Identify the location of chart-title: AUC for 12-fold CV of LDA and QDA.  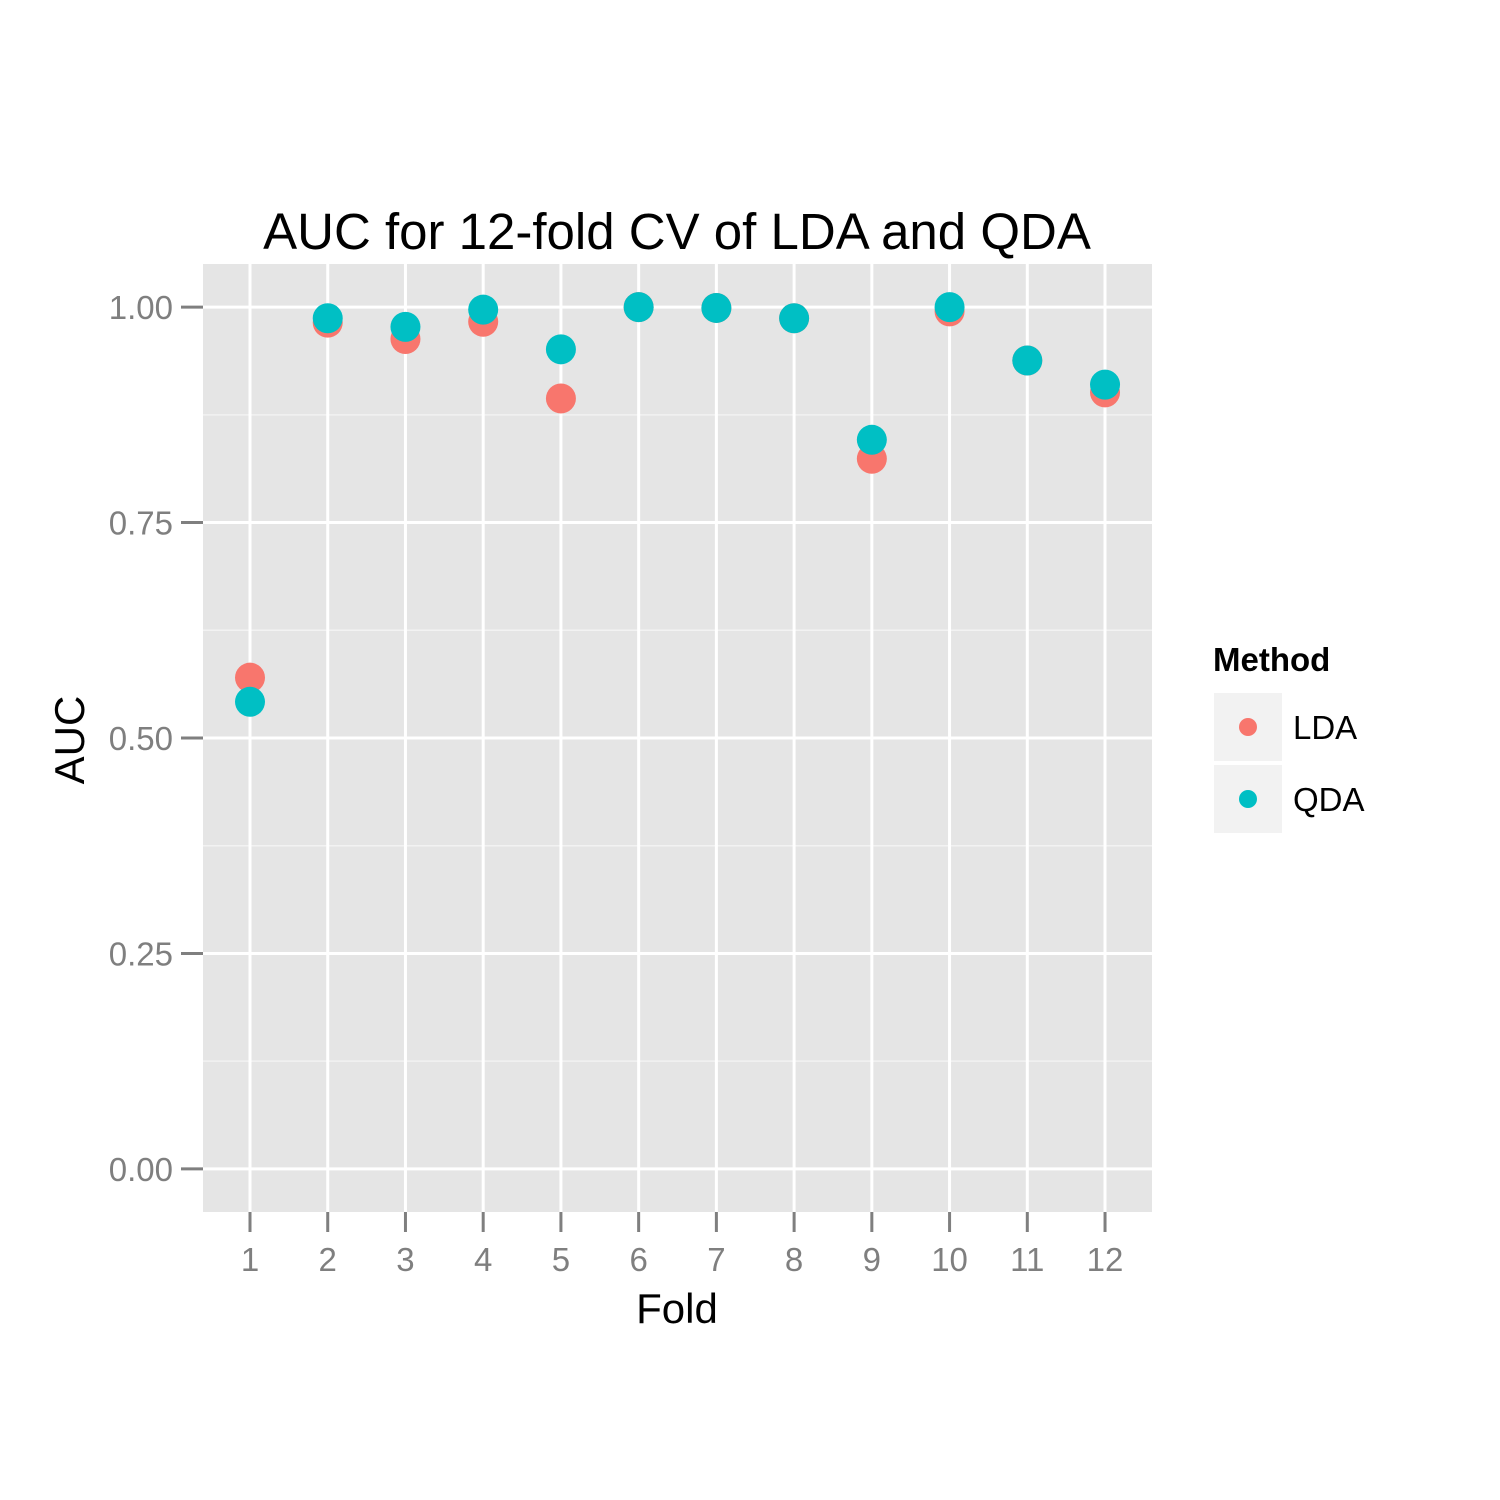
(677, 231).